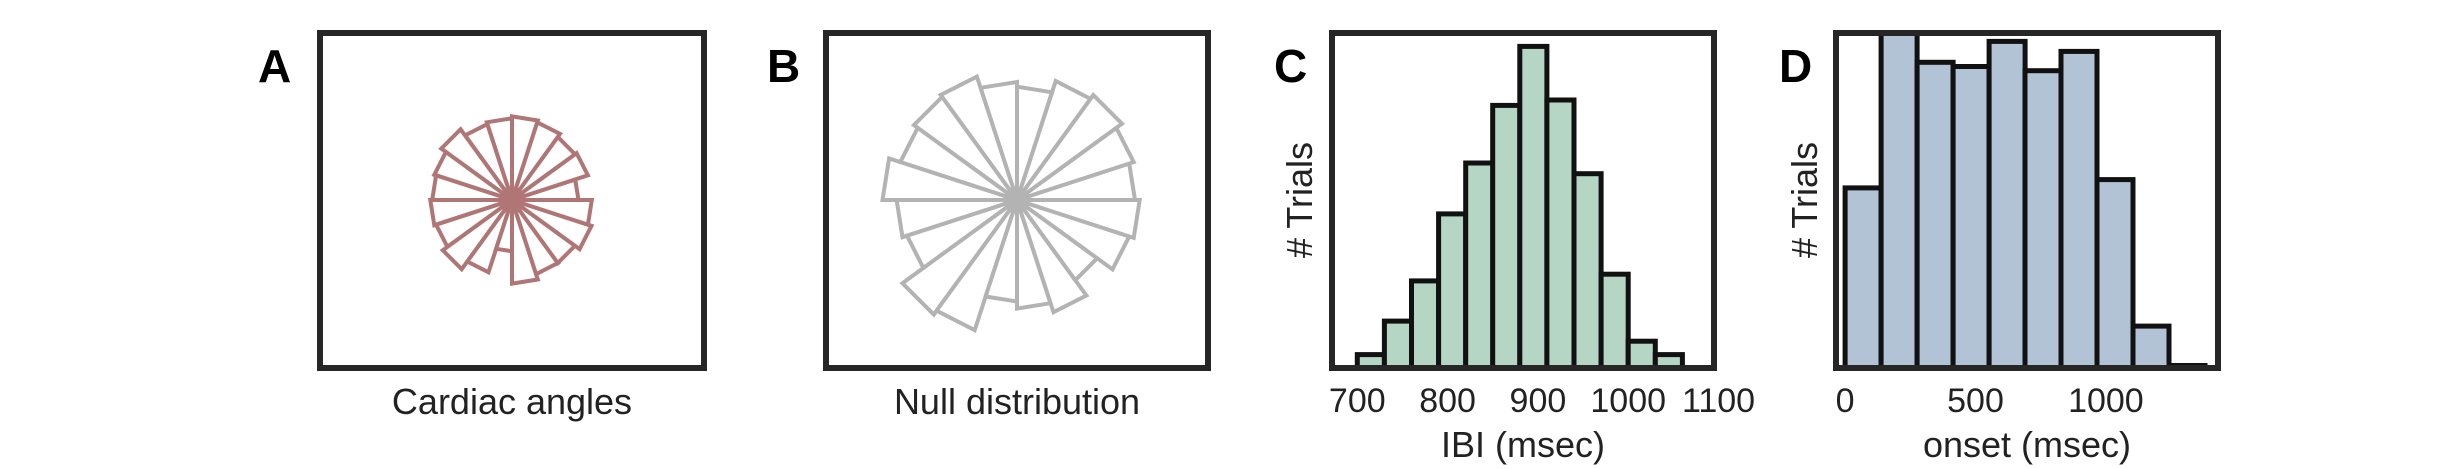 This screenshot has height=469, width=2446. What do you see at coordinates (1845, 401) in the screenshot?
I see `panel-d-xtick-label-0: 0` at bounding box center [1845, 401].